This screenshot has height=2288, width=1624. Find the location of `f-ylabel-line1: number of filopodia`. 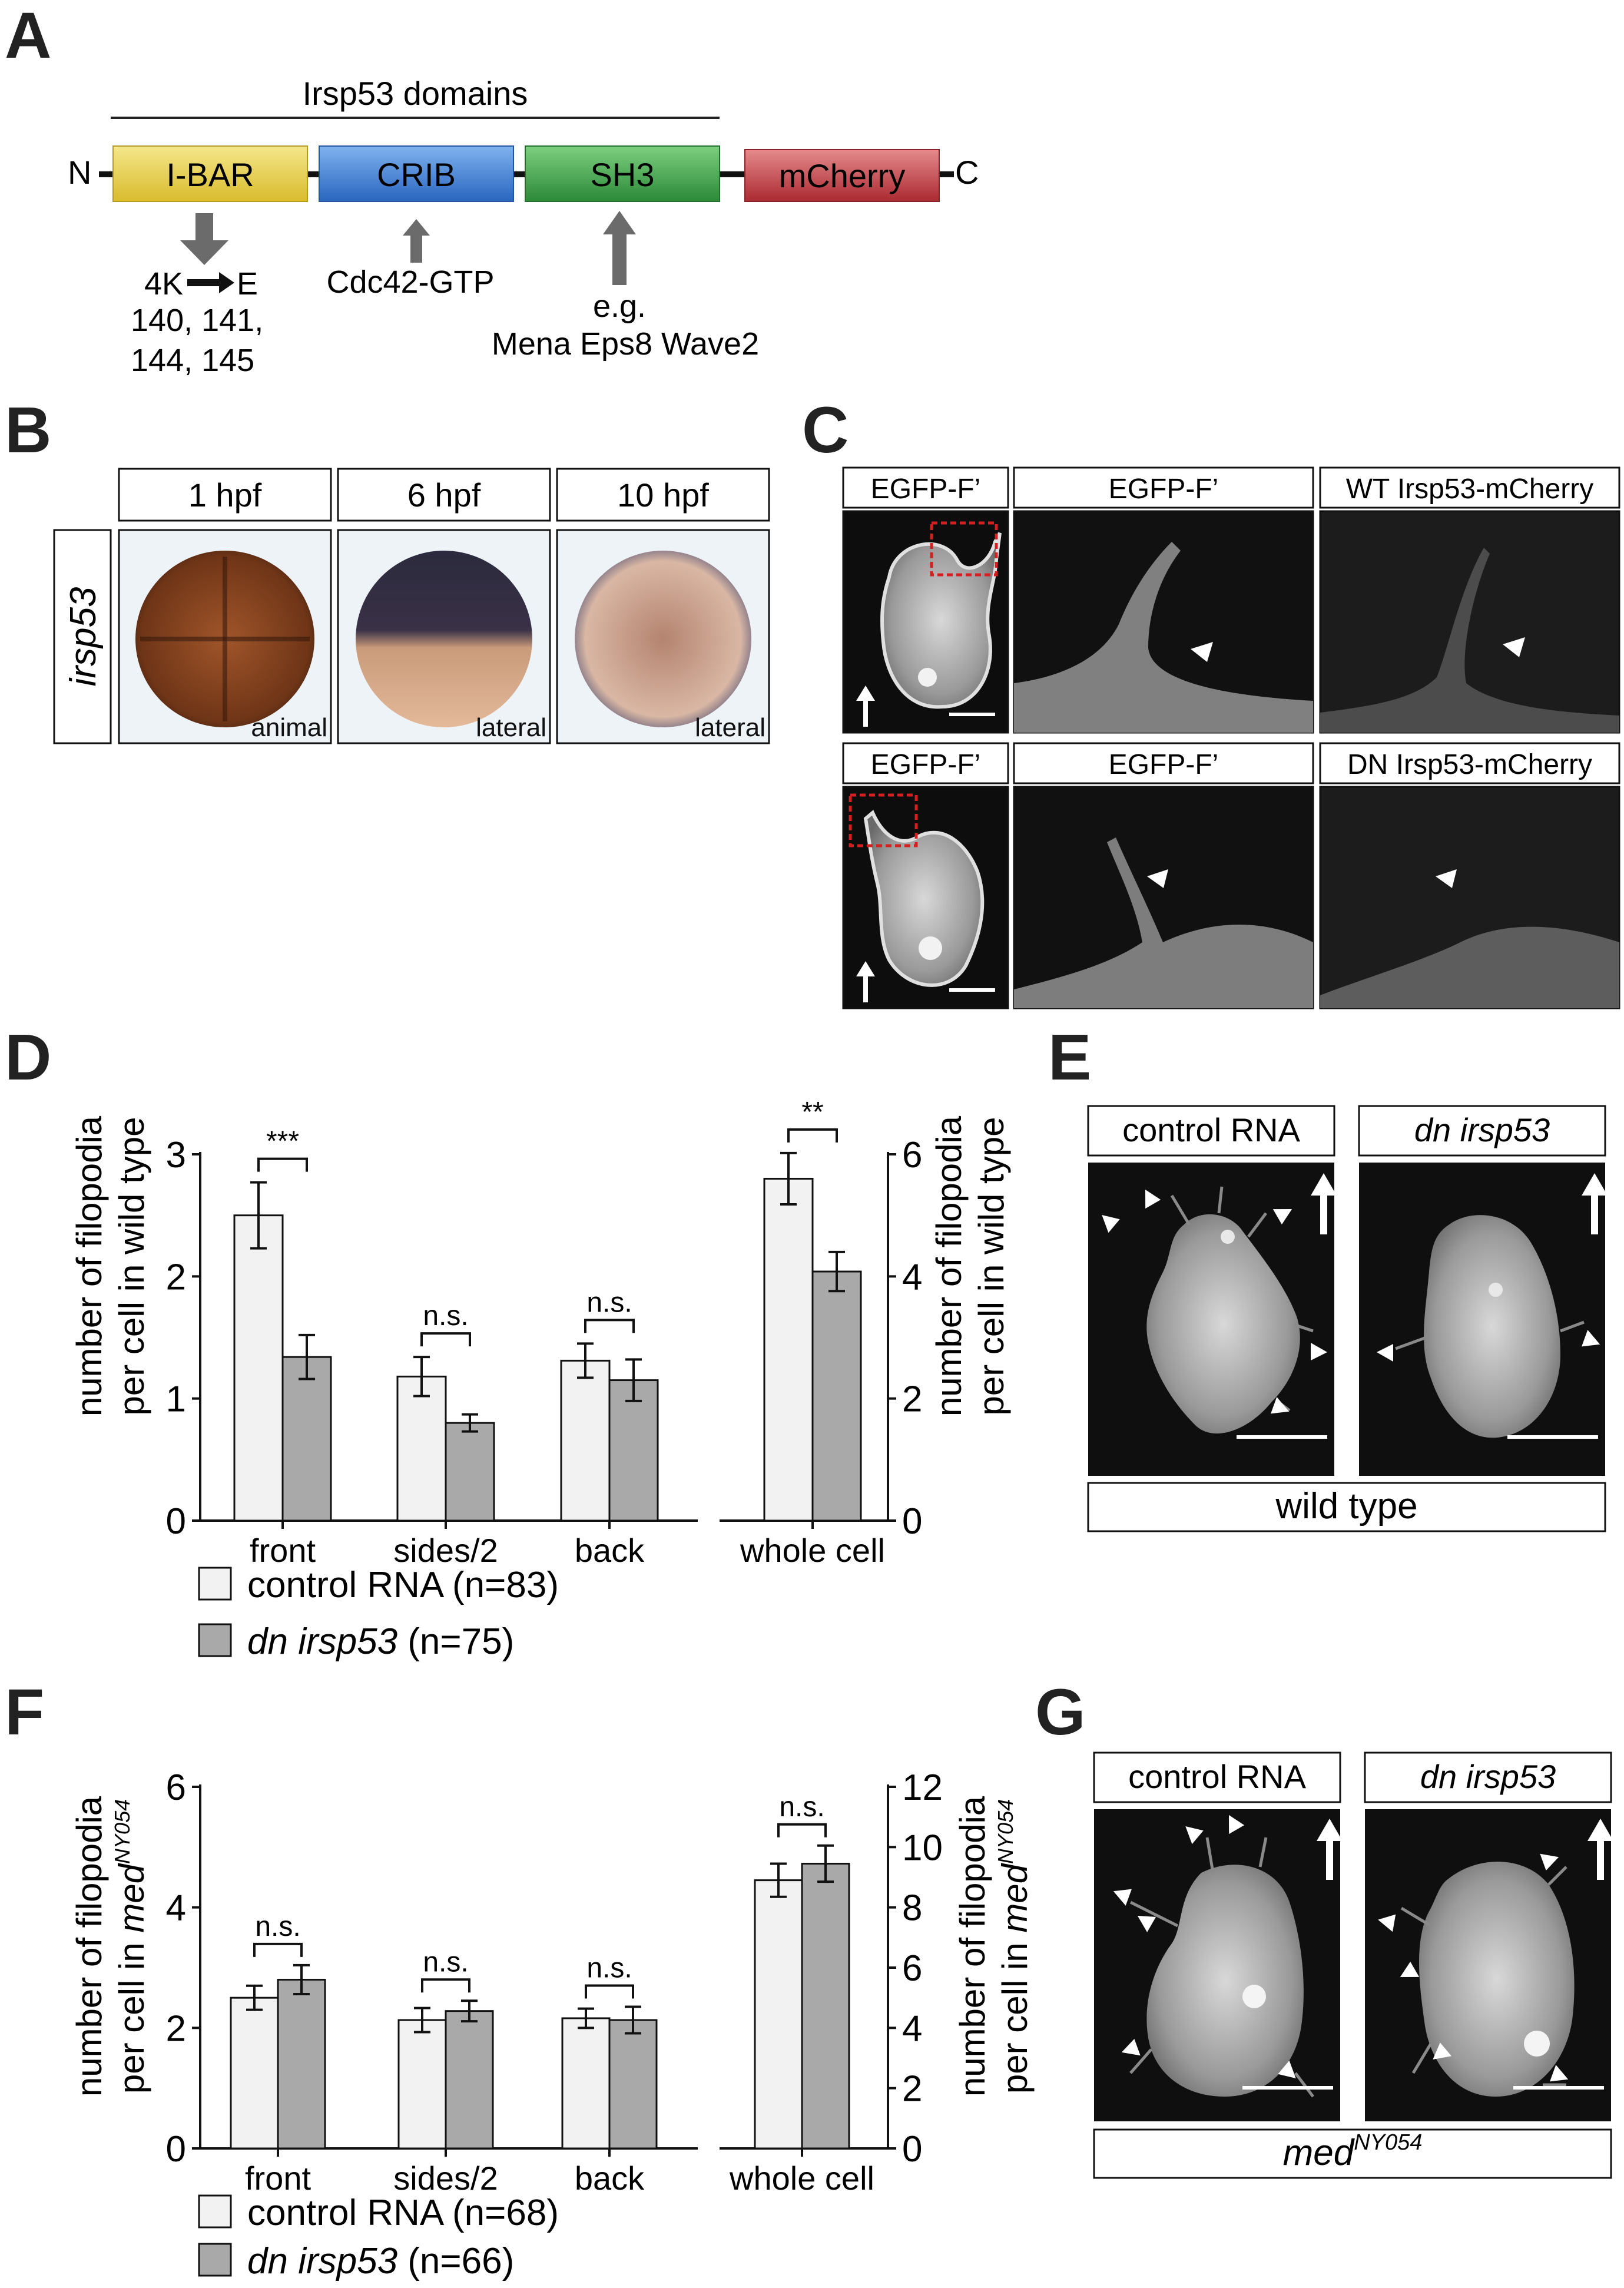

f-ylabel-line1: number of filopodia is located at coordinates (89, 1946).